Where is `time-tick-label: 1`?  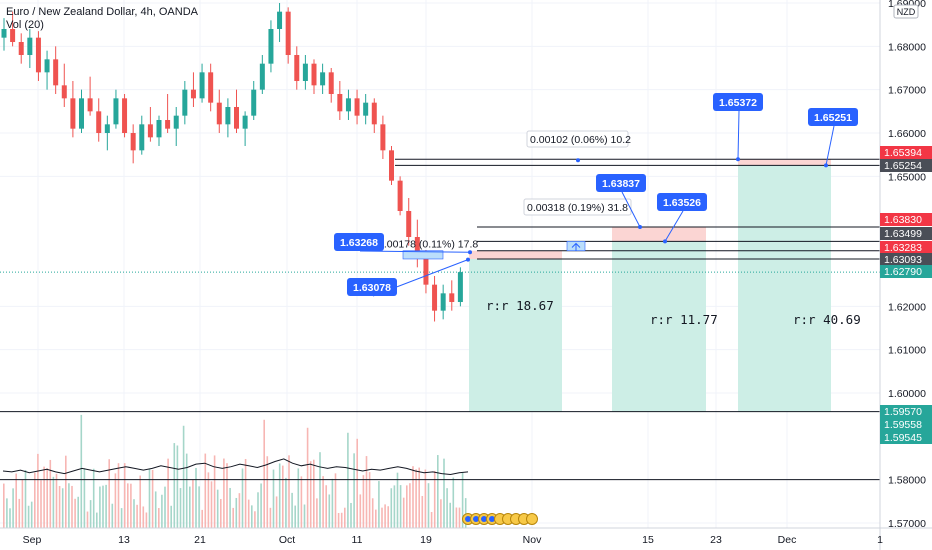 time-tick-label: 1 is located at coordinates (880, 540).